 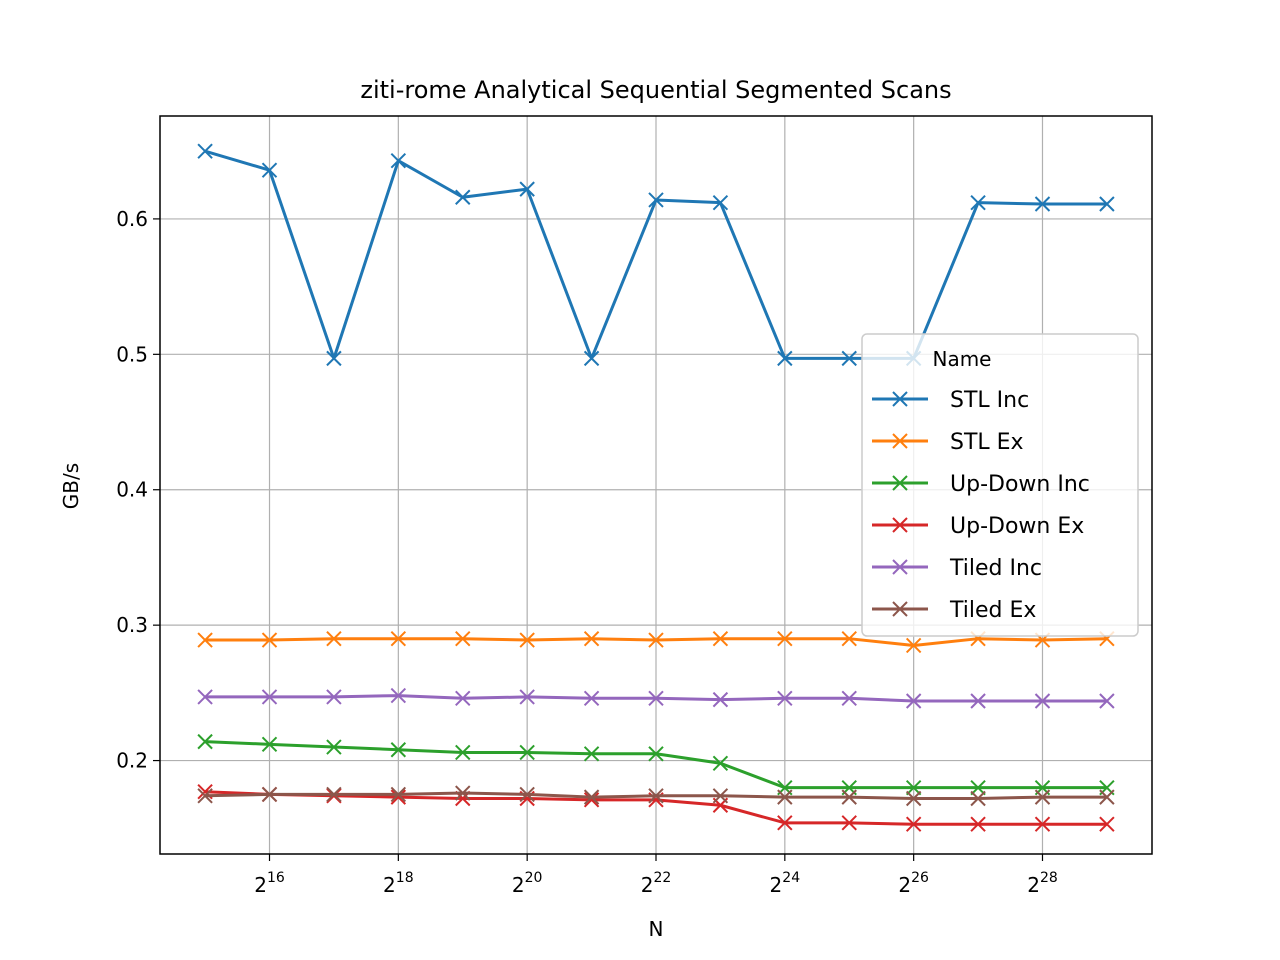 I want to click on x-tick-exponent: 22, so click(x=662, y=878).